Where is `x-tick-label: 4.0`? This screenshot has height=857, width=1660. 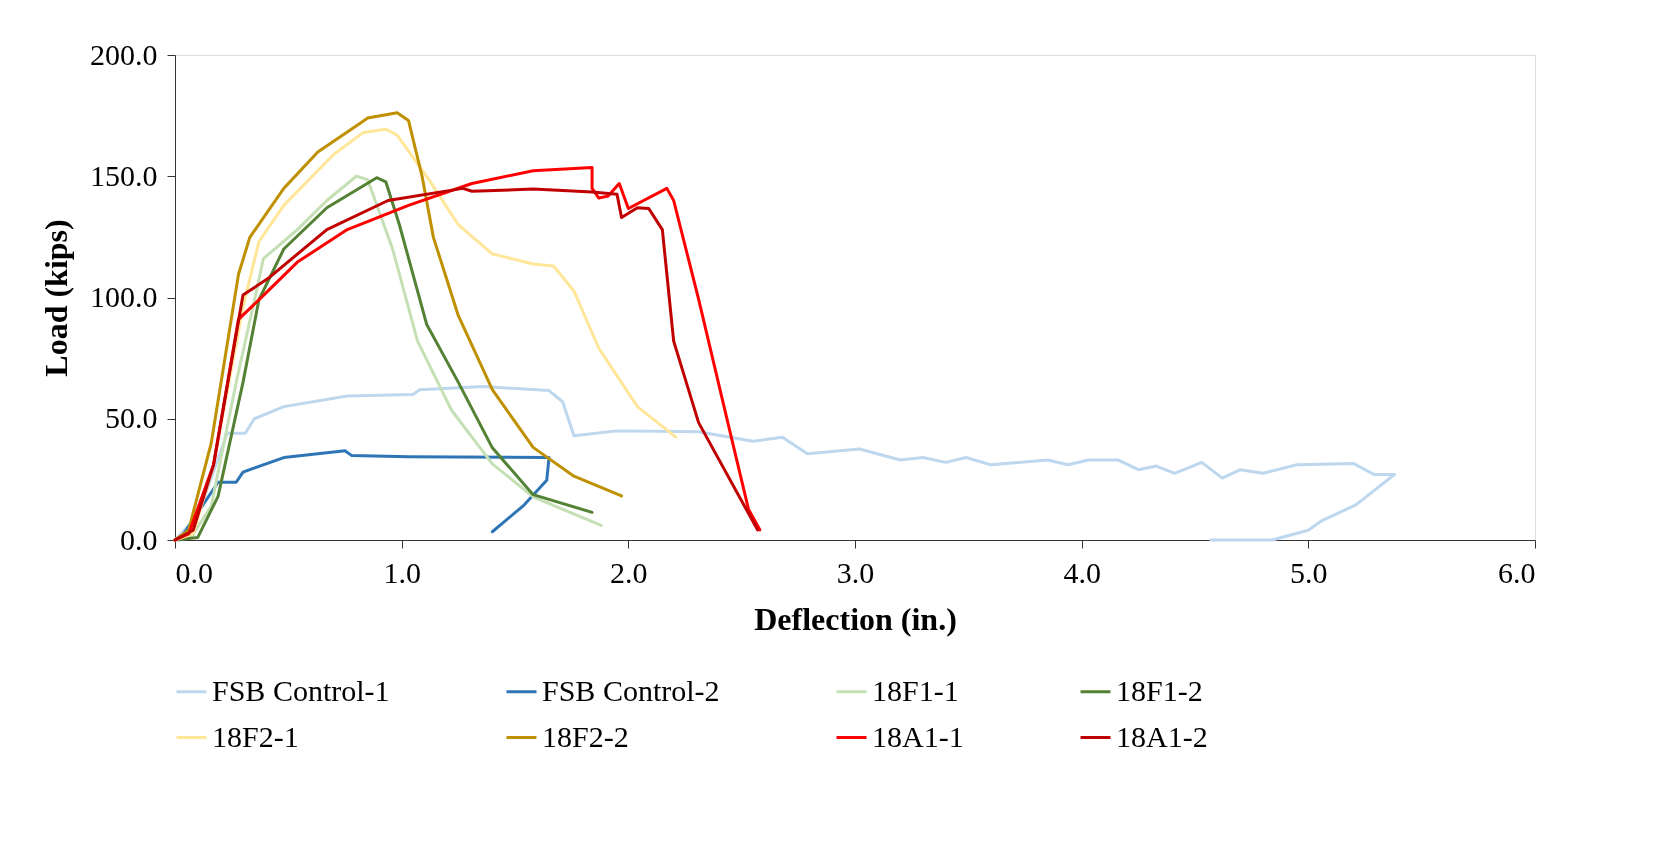 x-tick-label: 4.0 is located at coordinates (1082, 572).